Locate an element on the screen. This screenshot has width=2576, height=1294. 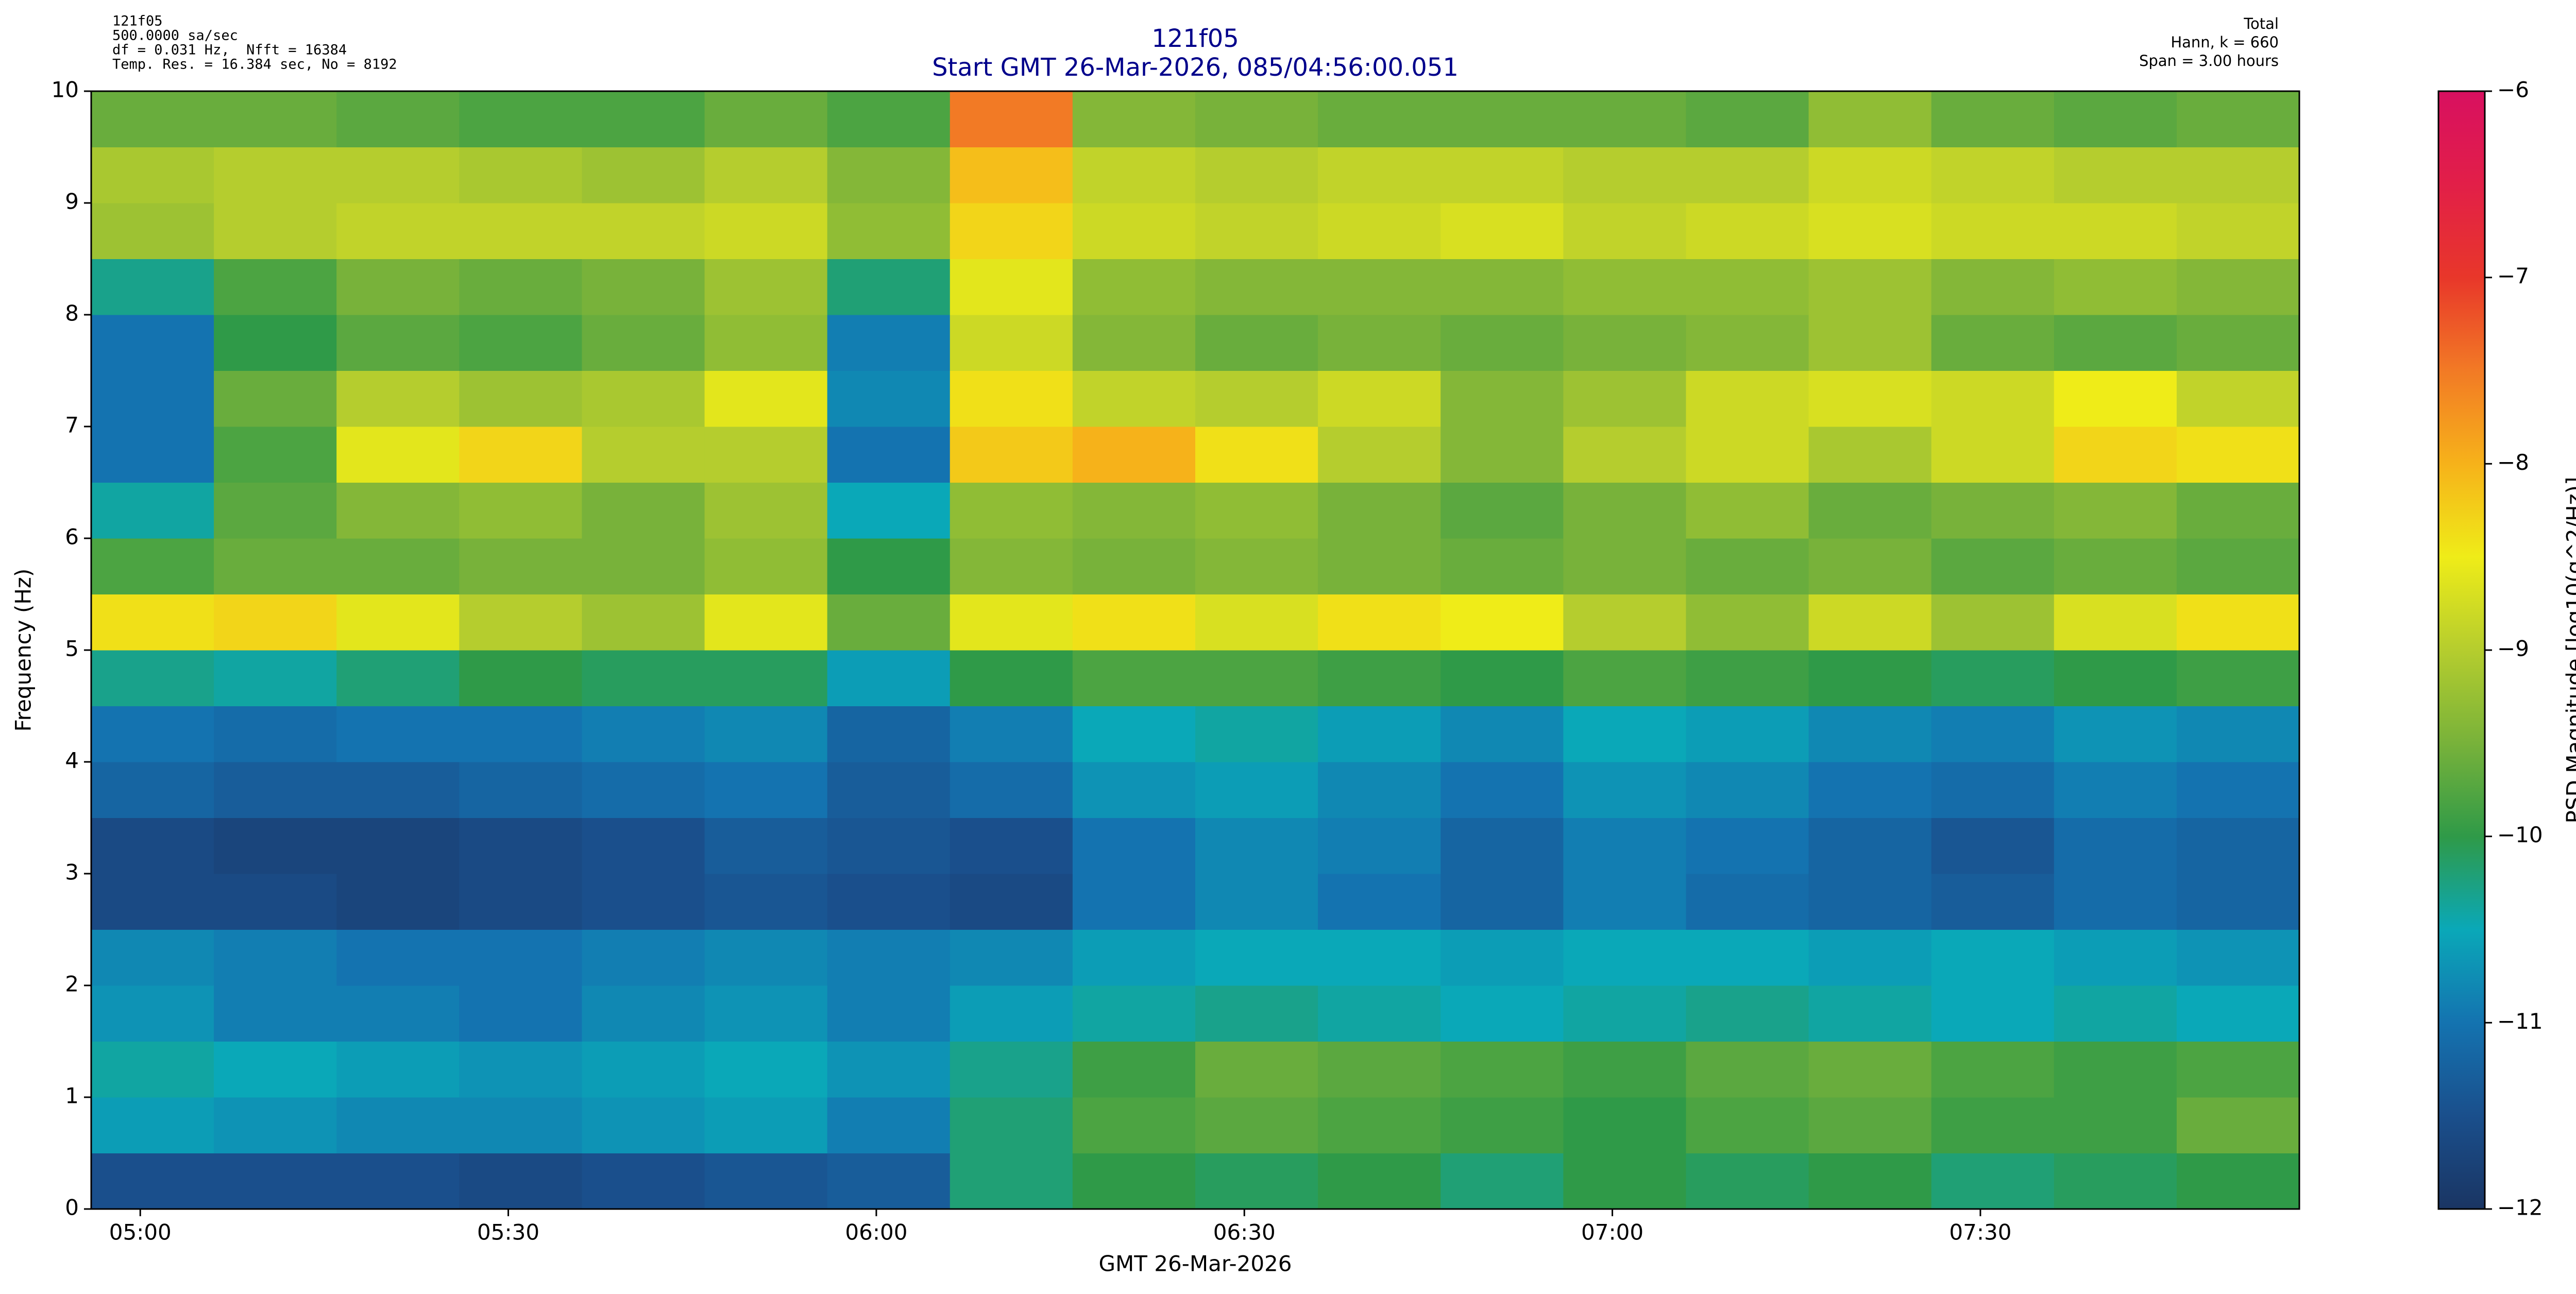
y-tick-label: 8 is located at coordinates (72, 313).